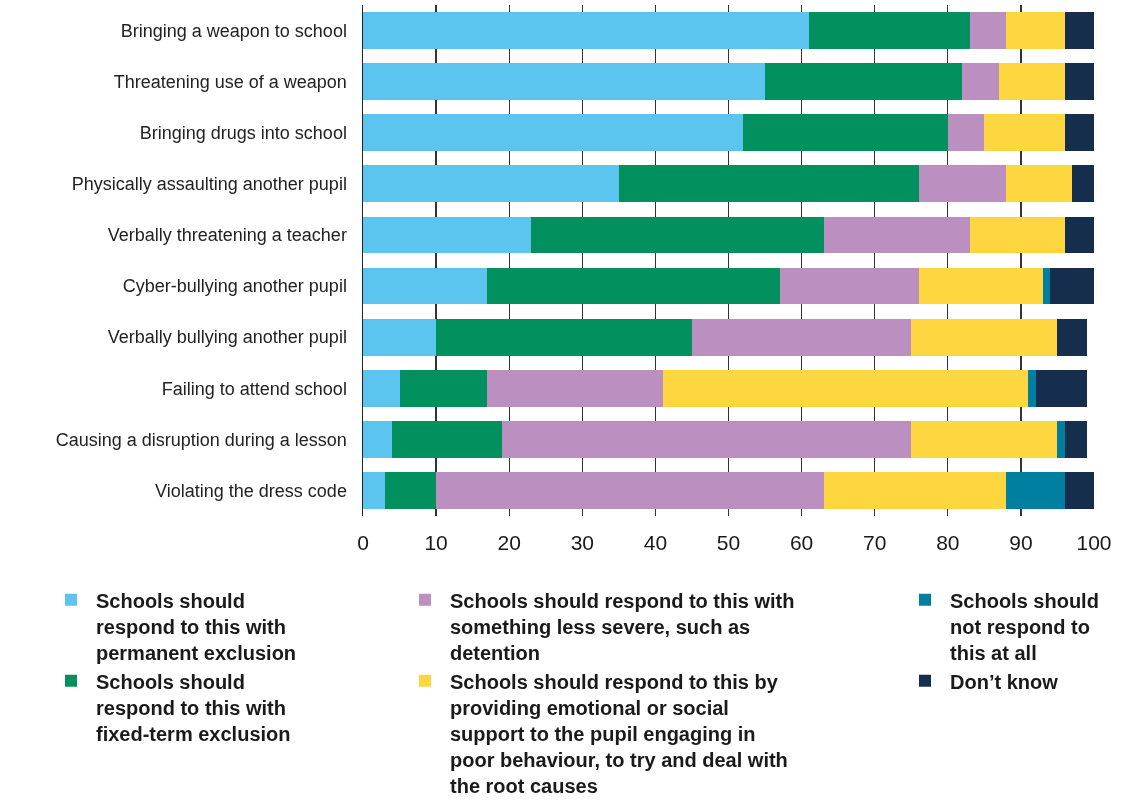  Describe the element at coordinates (622, 626) in the screenshot. I see `legend-label: Schools should respond to this with something less severe, such as detention` at that location.